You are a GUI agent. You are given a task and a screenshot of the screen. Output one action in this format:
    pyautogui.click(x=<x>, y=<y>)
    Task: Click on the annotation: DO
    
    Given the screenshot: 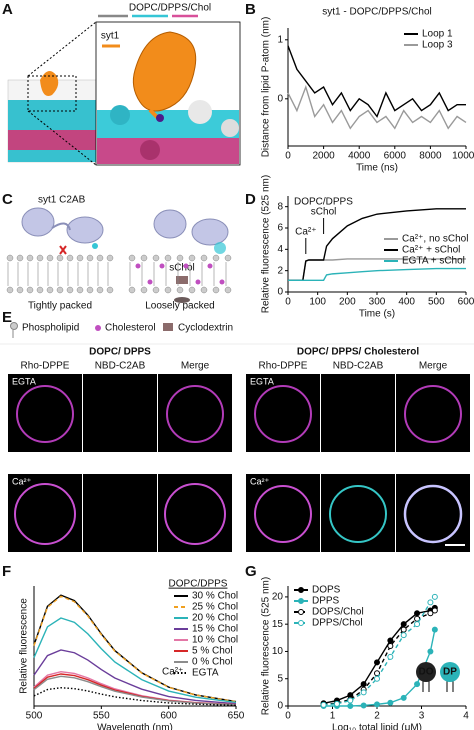 What is the action you would take?
    pyautogui.click(x=426, y=672)
    